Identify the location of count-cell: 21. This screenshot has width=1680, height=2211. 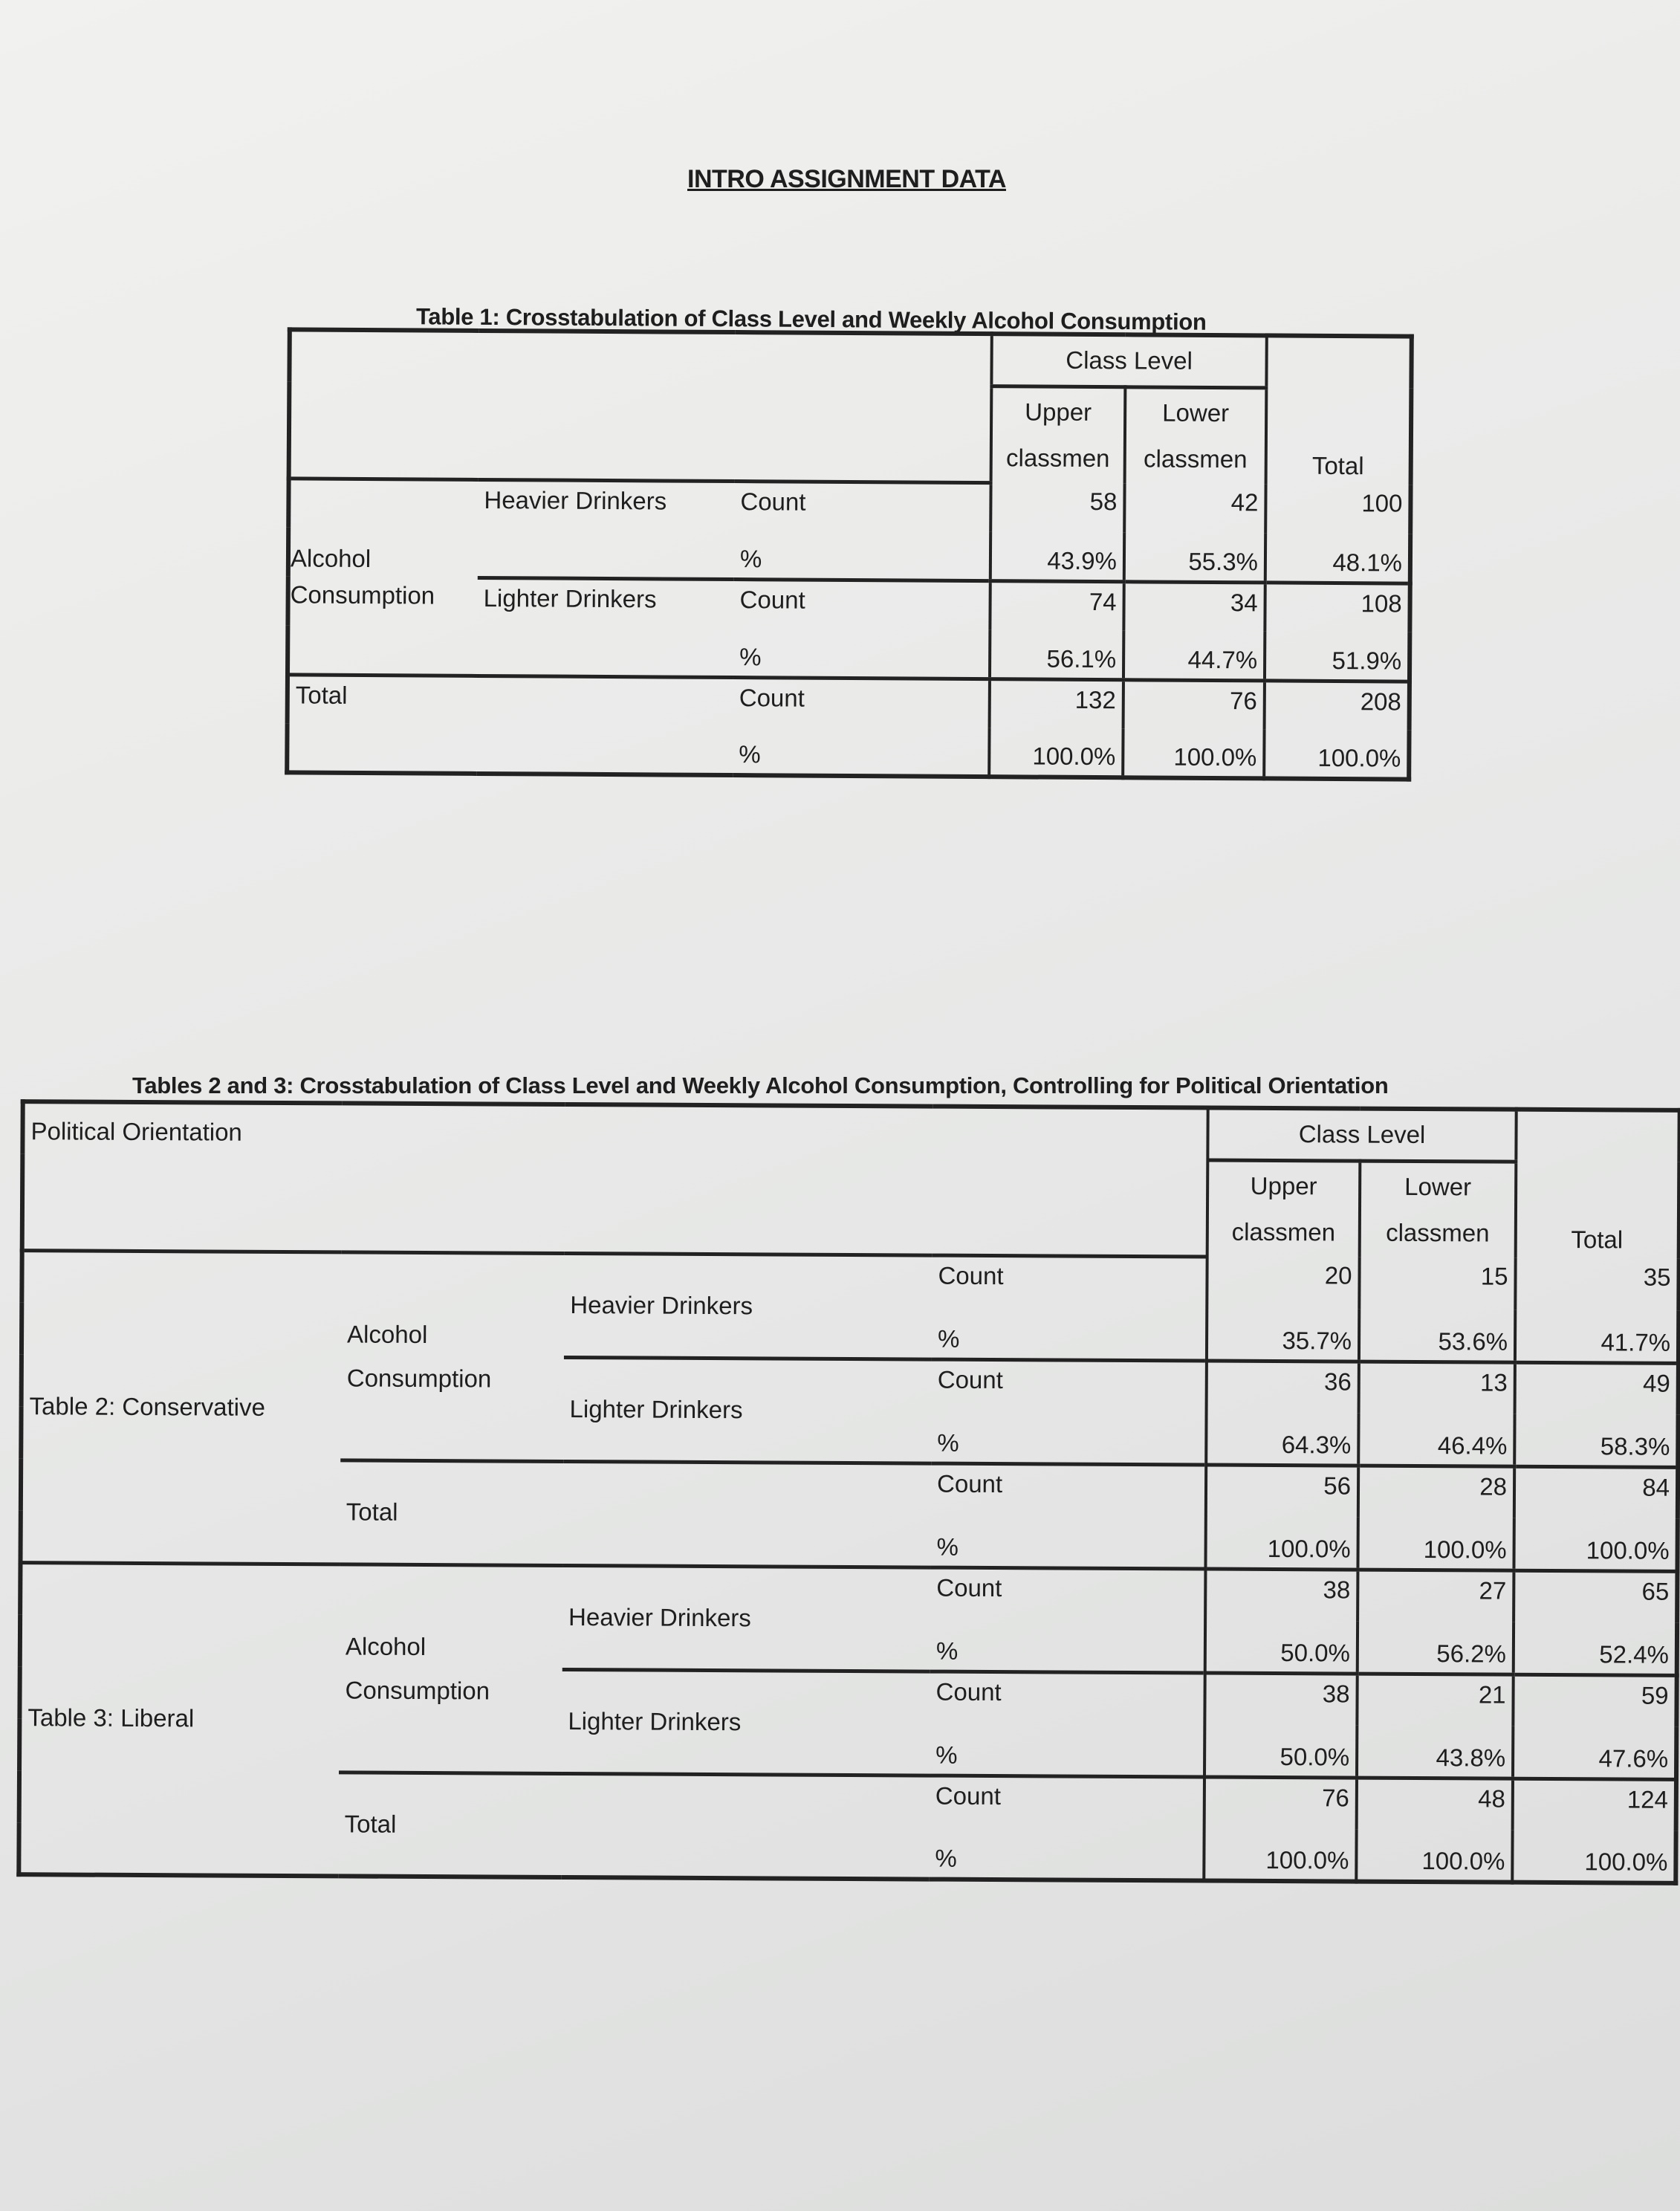
(1436, 1699).